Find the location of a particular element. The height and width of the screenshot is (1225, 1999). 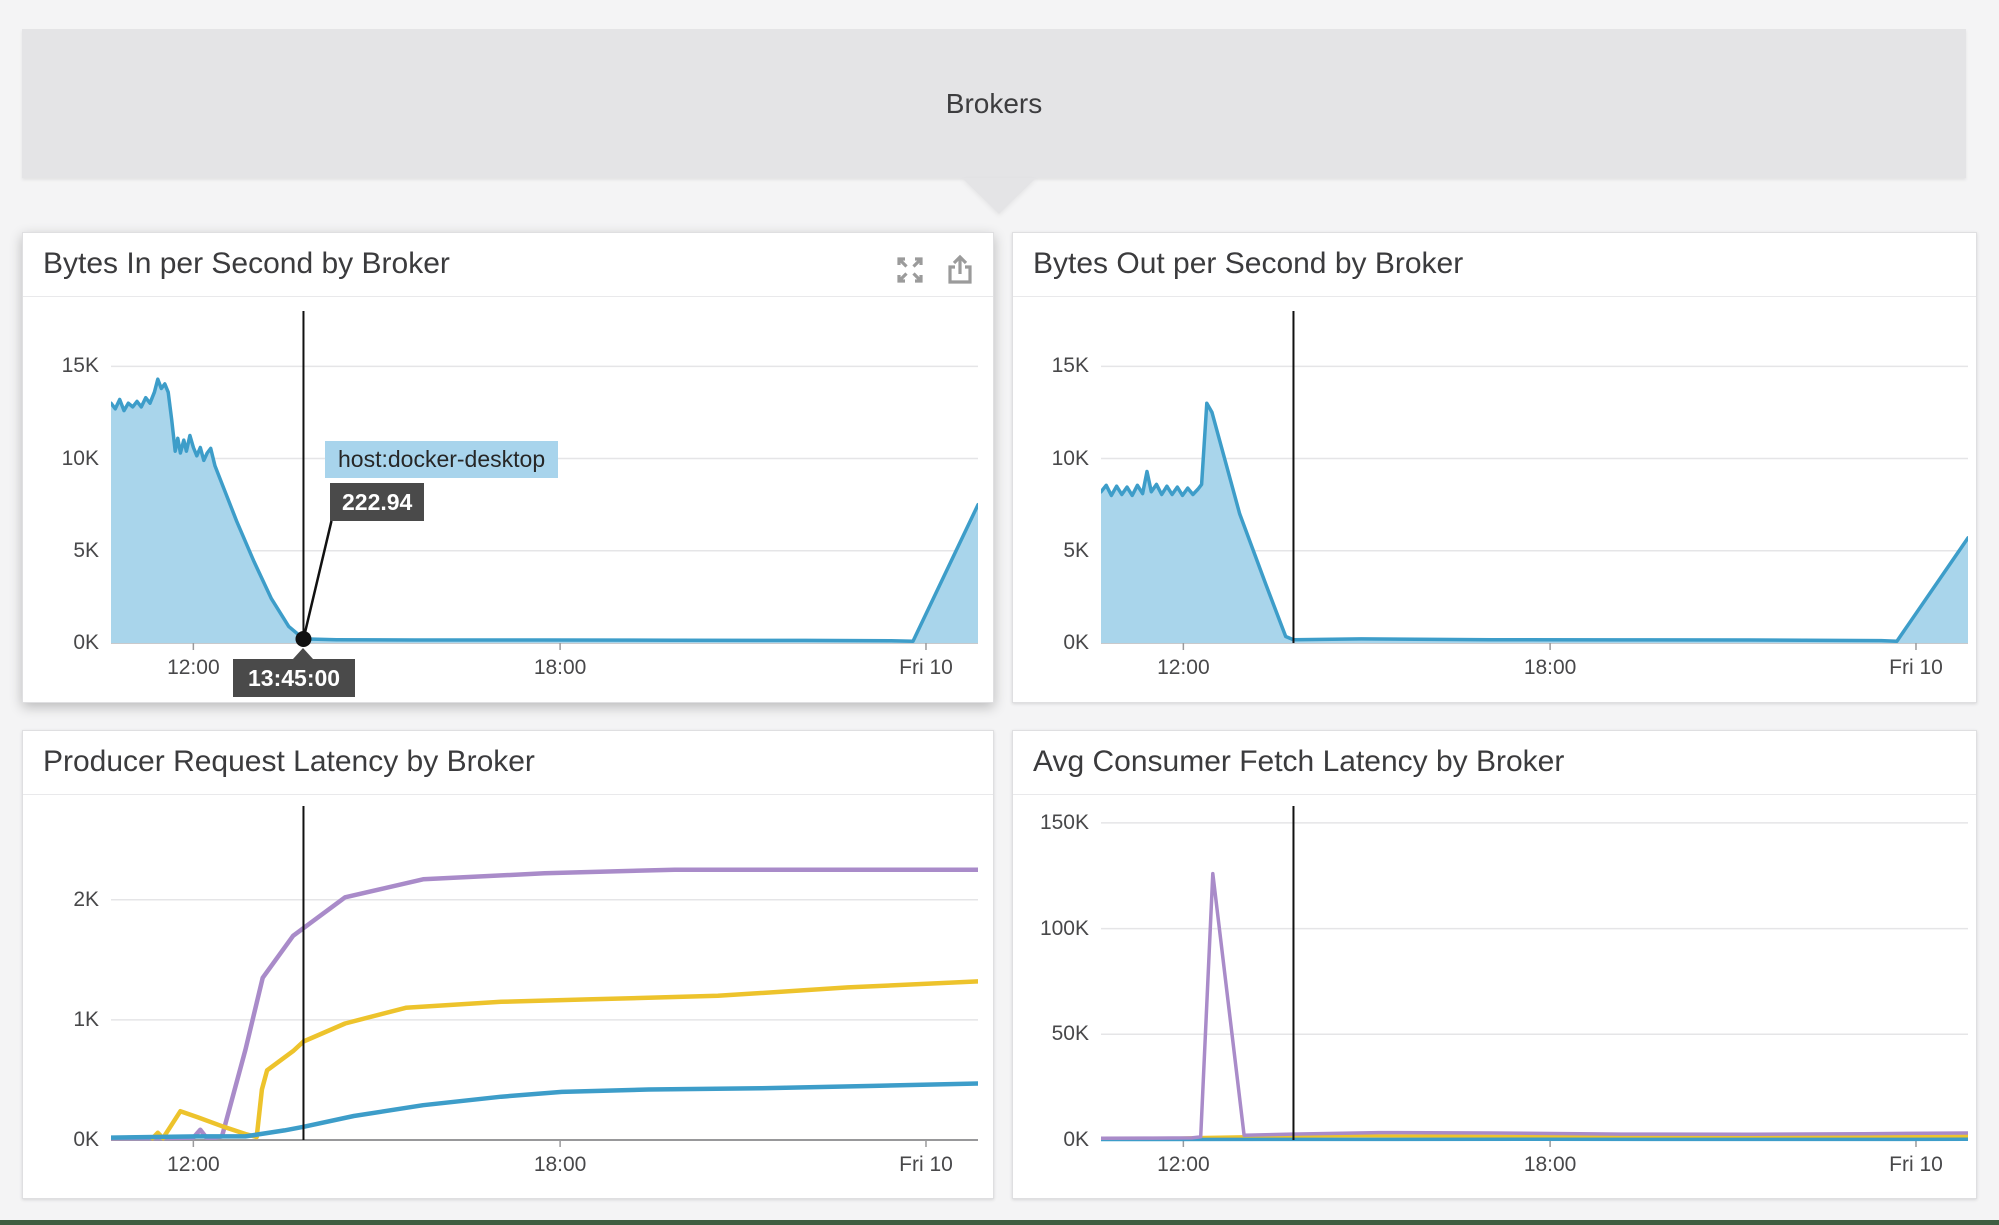

tooltip-timestamp: 13:45:00 is located at coordinates (294, 678).